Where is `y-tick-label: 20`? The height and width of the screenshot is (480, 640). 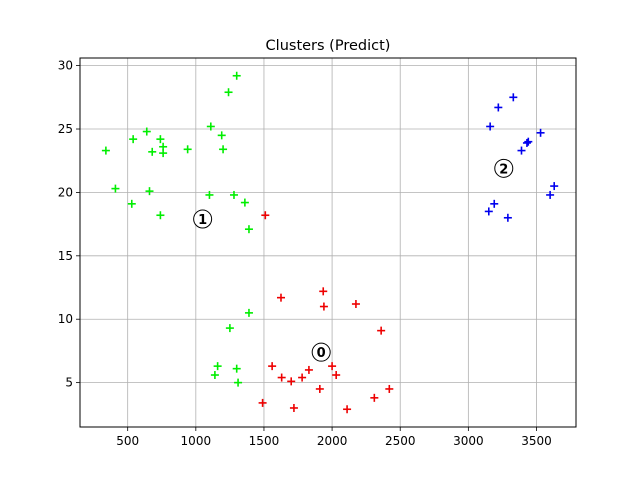
y-tick-label: 20 is located at coordinates (65, 192).